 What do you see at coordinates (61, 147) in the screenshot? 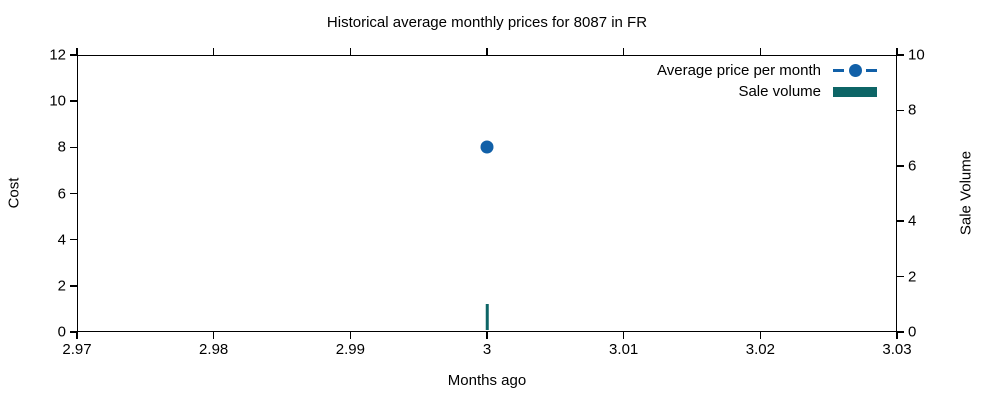
I see `y-tick-label-left: 8` at bounding box center [61, 147].